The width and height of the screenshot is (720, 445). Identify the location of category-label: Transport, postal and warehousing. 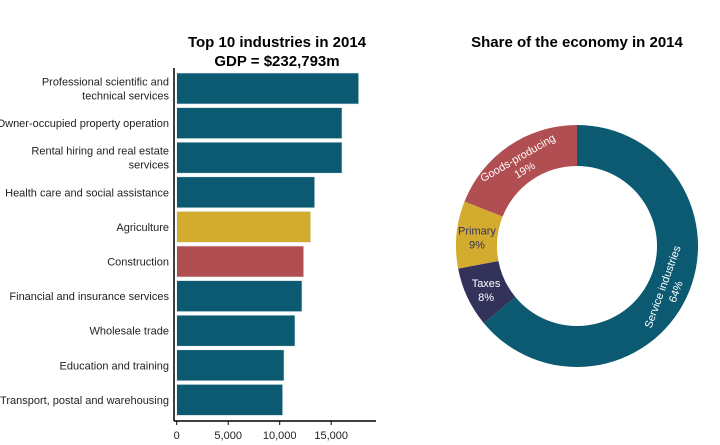
(84, 401).